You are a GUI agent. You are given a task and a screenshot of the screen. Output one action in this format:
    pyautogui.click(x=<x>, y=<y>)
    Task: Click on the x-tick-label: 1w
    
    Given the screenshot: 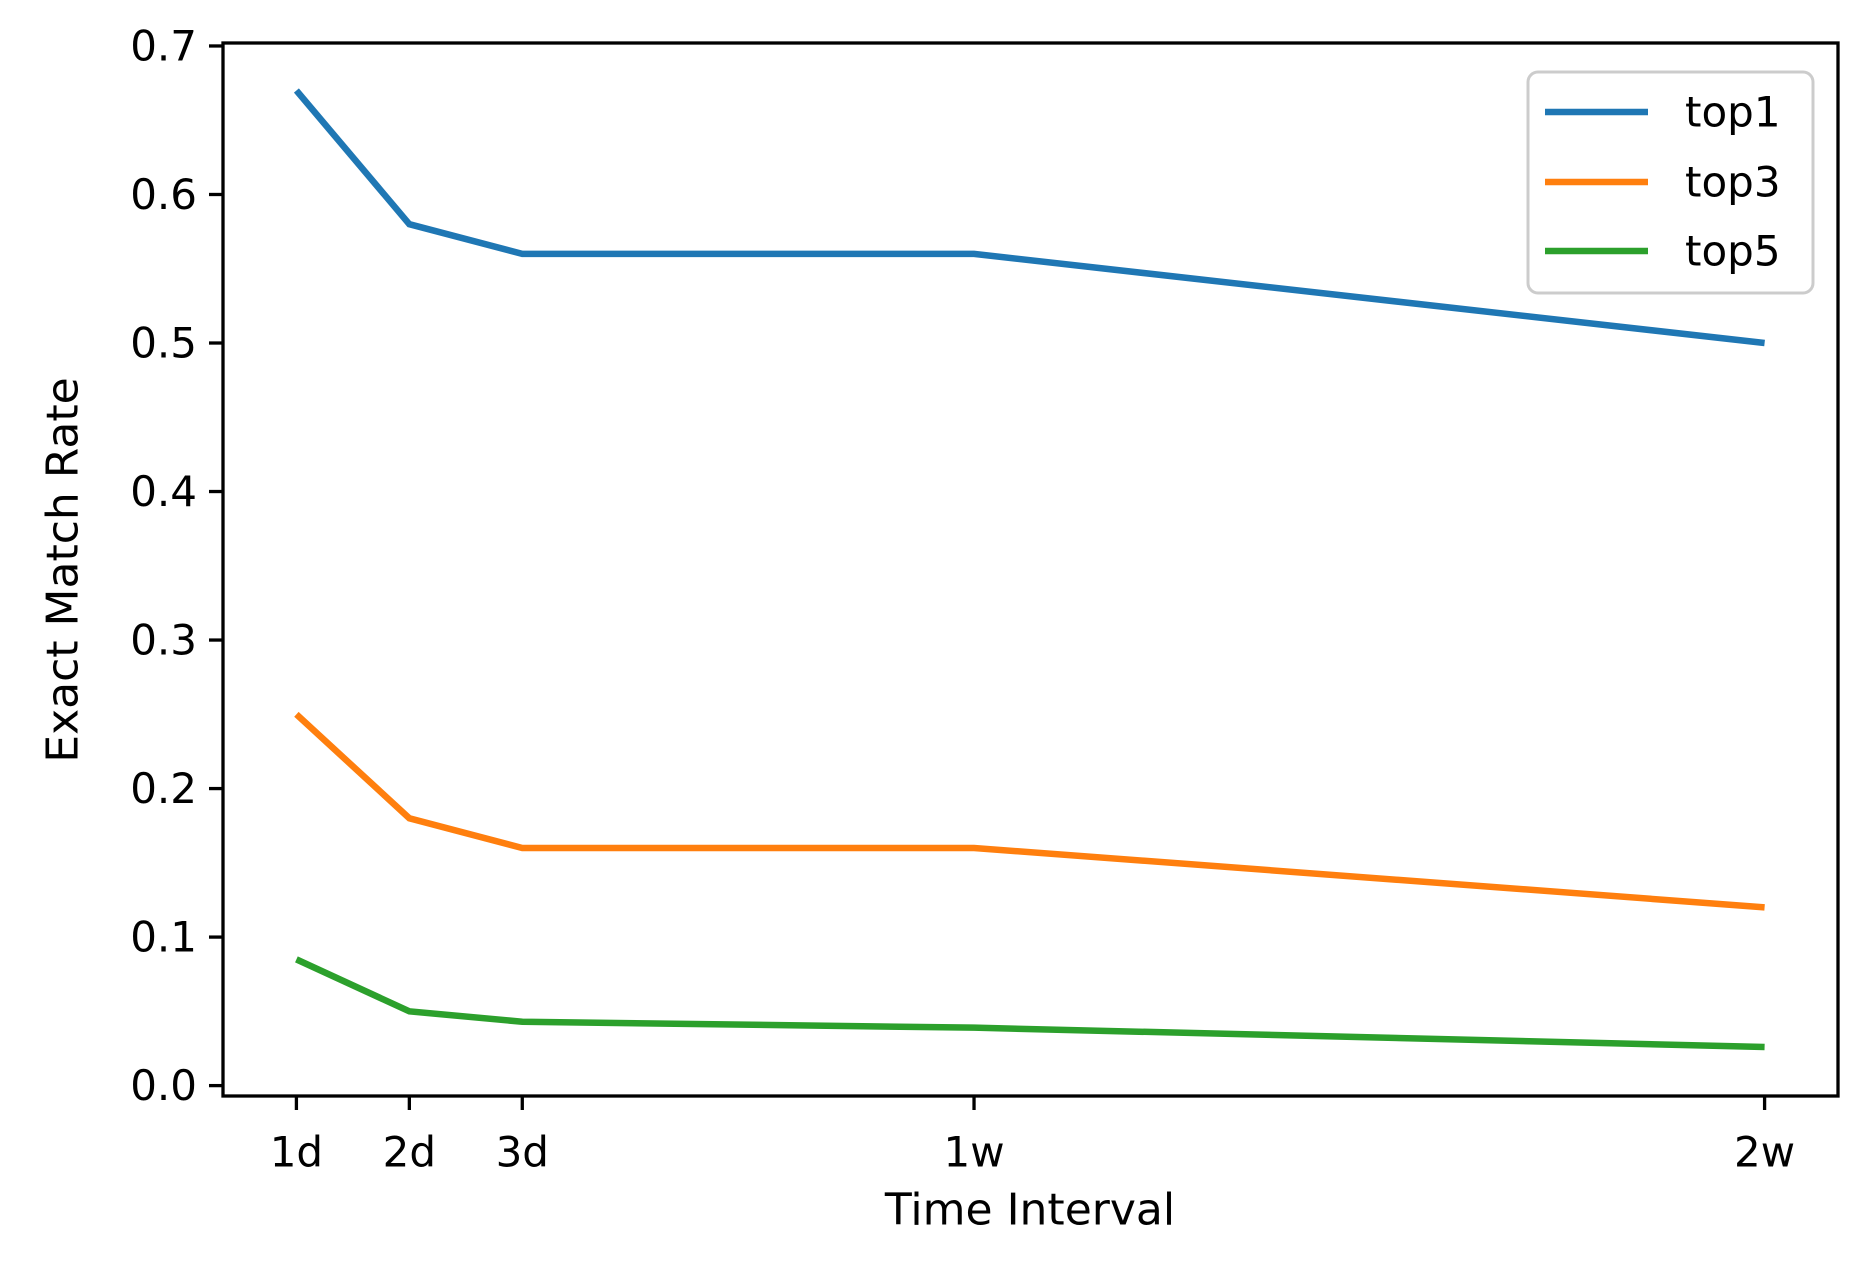 What is the action you would take?
    pyautogui.click(x=973, y=1152)
    